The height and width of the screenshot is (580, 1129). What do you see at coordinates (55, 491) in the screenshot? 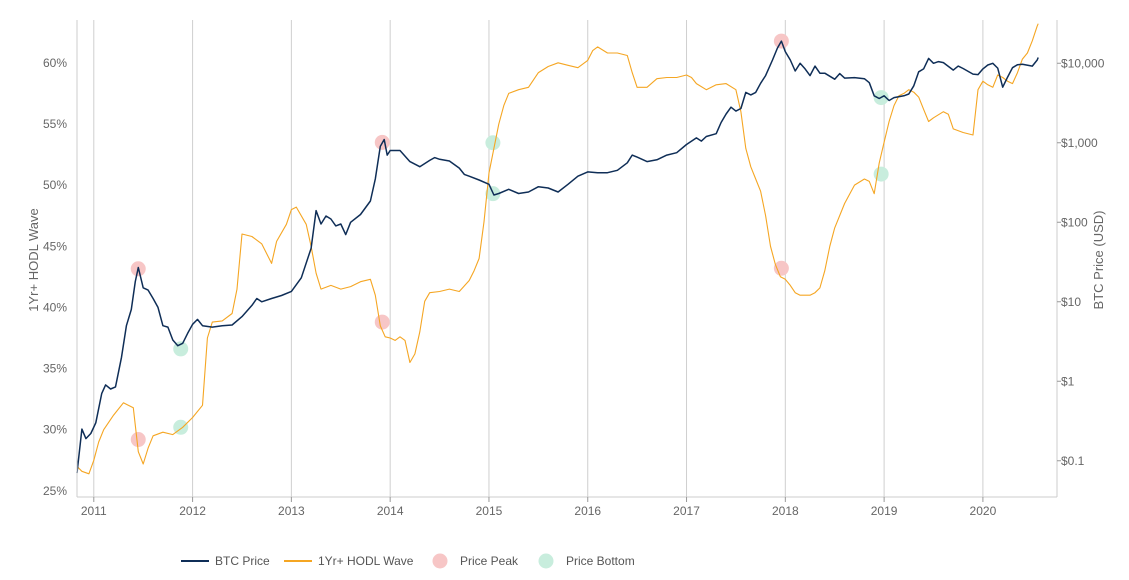
I see `left-tick-label: 25%` at bounding box center [55, 491].